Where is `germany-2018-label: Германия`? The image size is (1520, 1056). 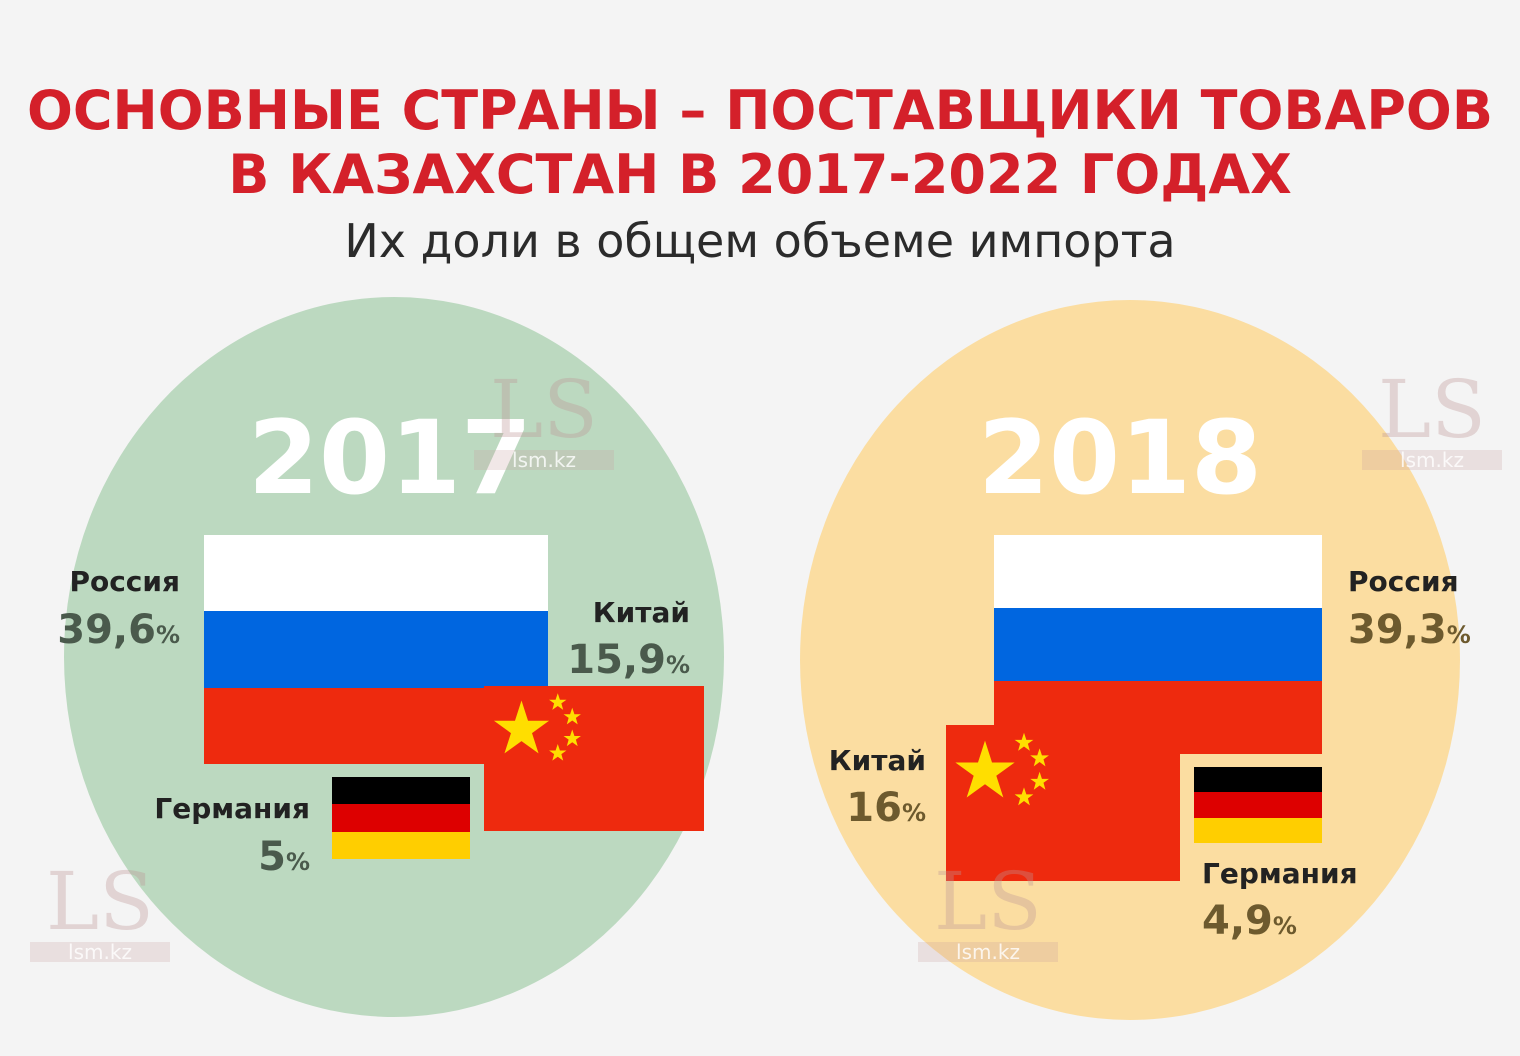 germany-2018-label: Германия is located at coordinates (1280, 873).